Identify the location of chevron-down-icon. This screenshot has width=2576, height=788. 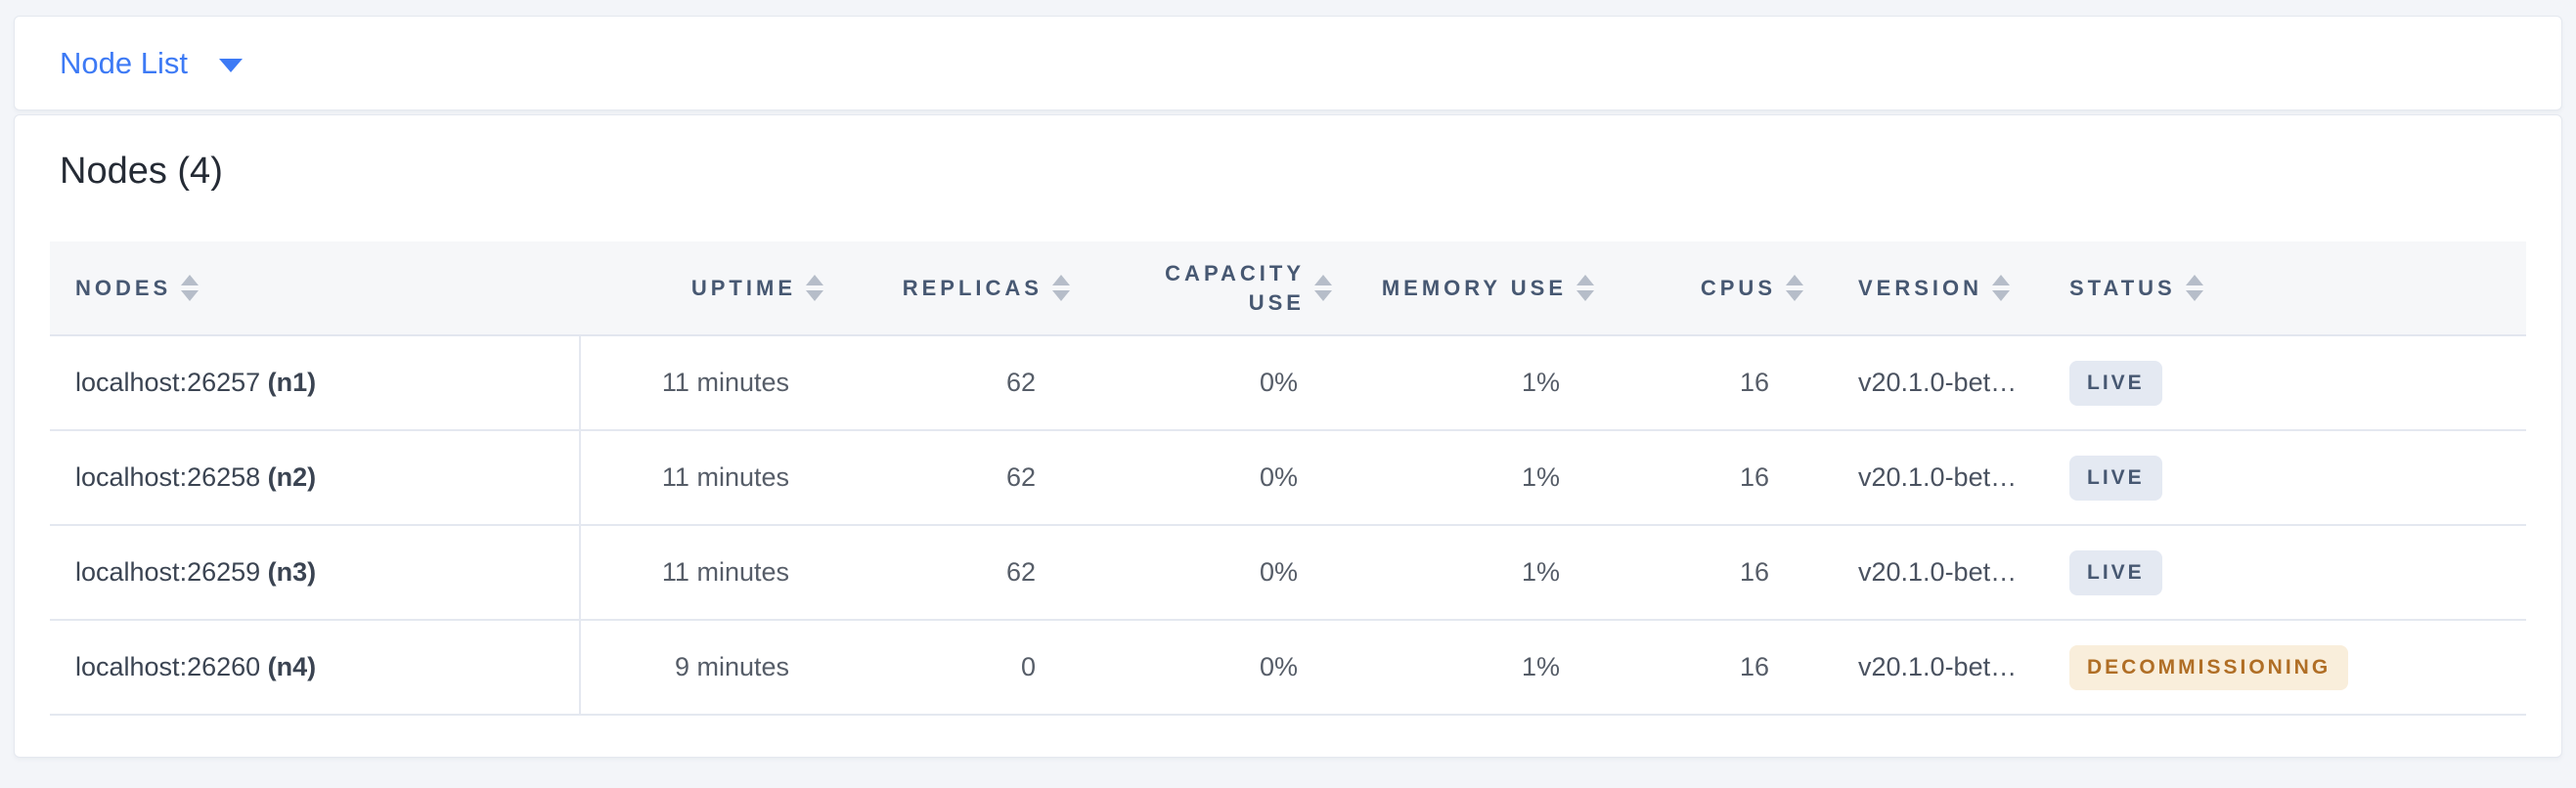
(230, 65).